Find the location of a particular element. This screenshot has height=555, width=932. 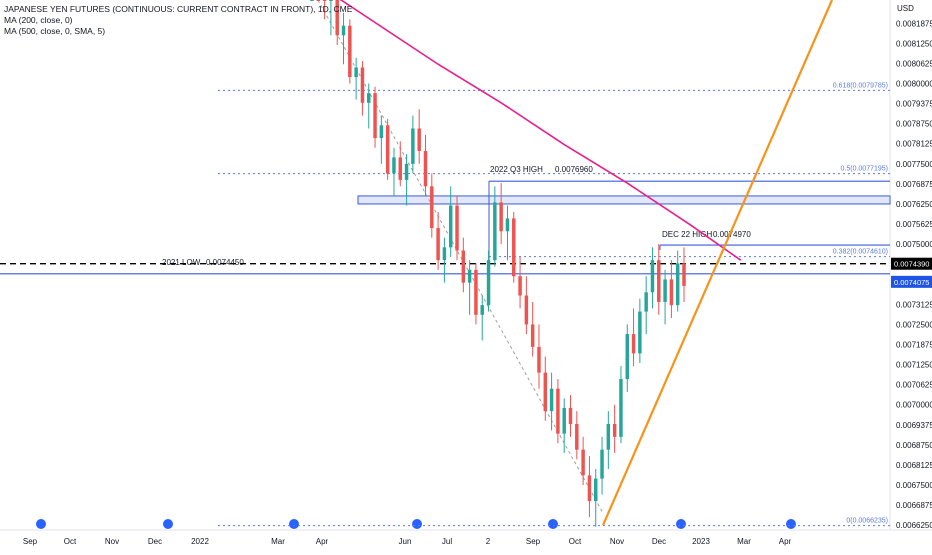

x-tick-label: Mar is located at coordinates (278, 541).